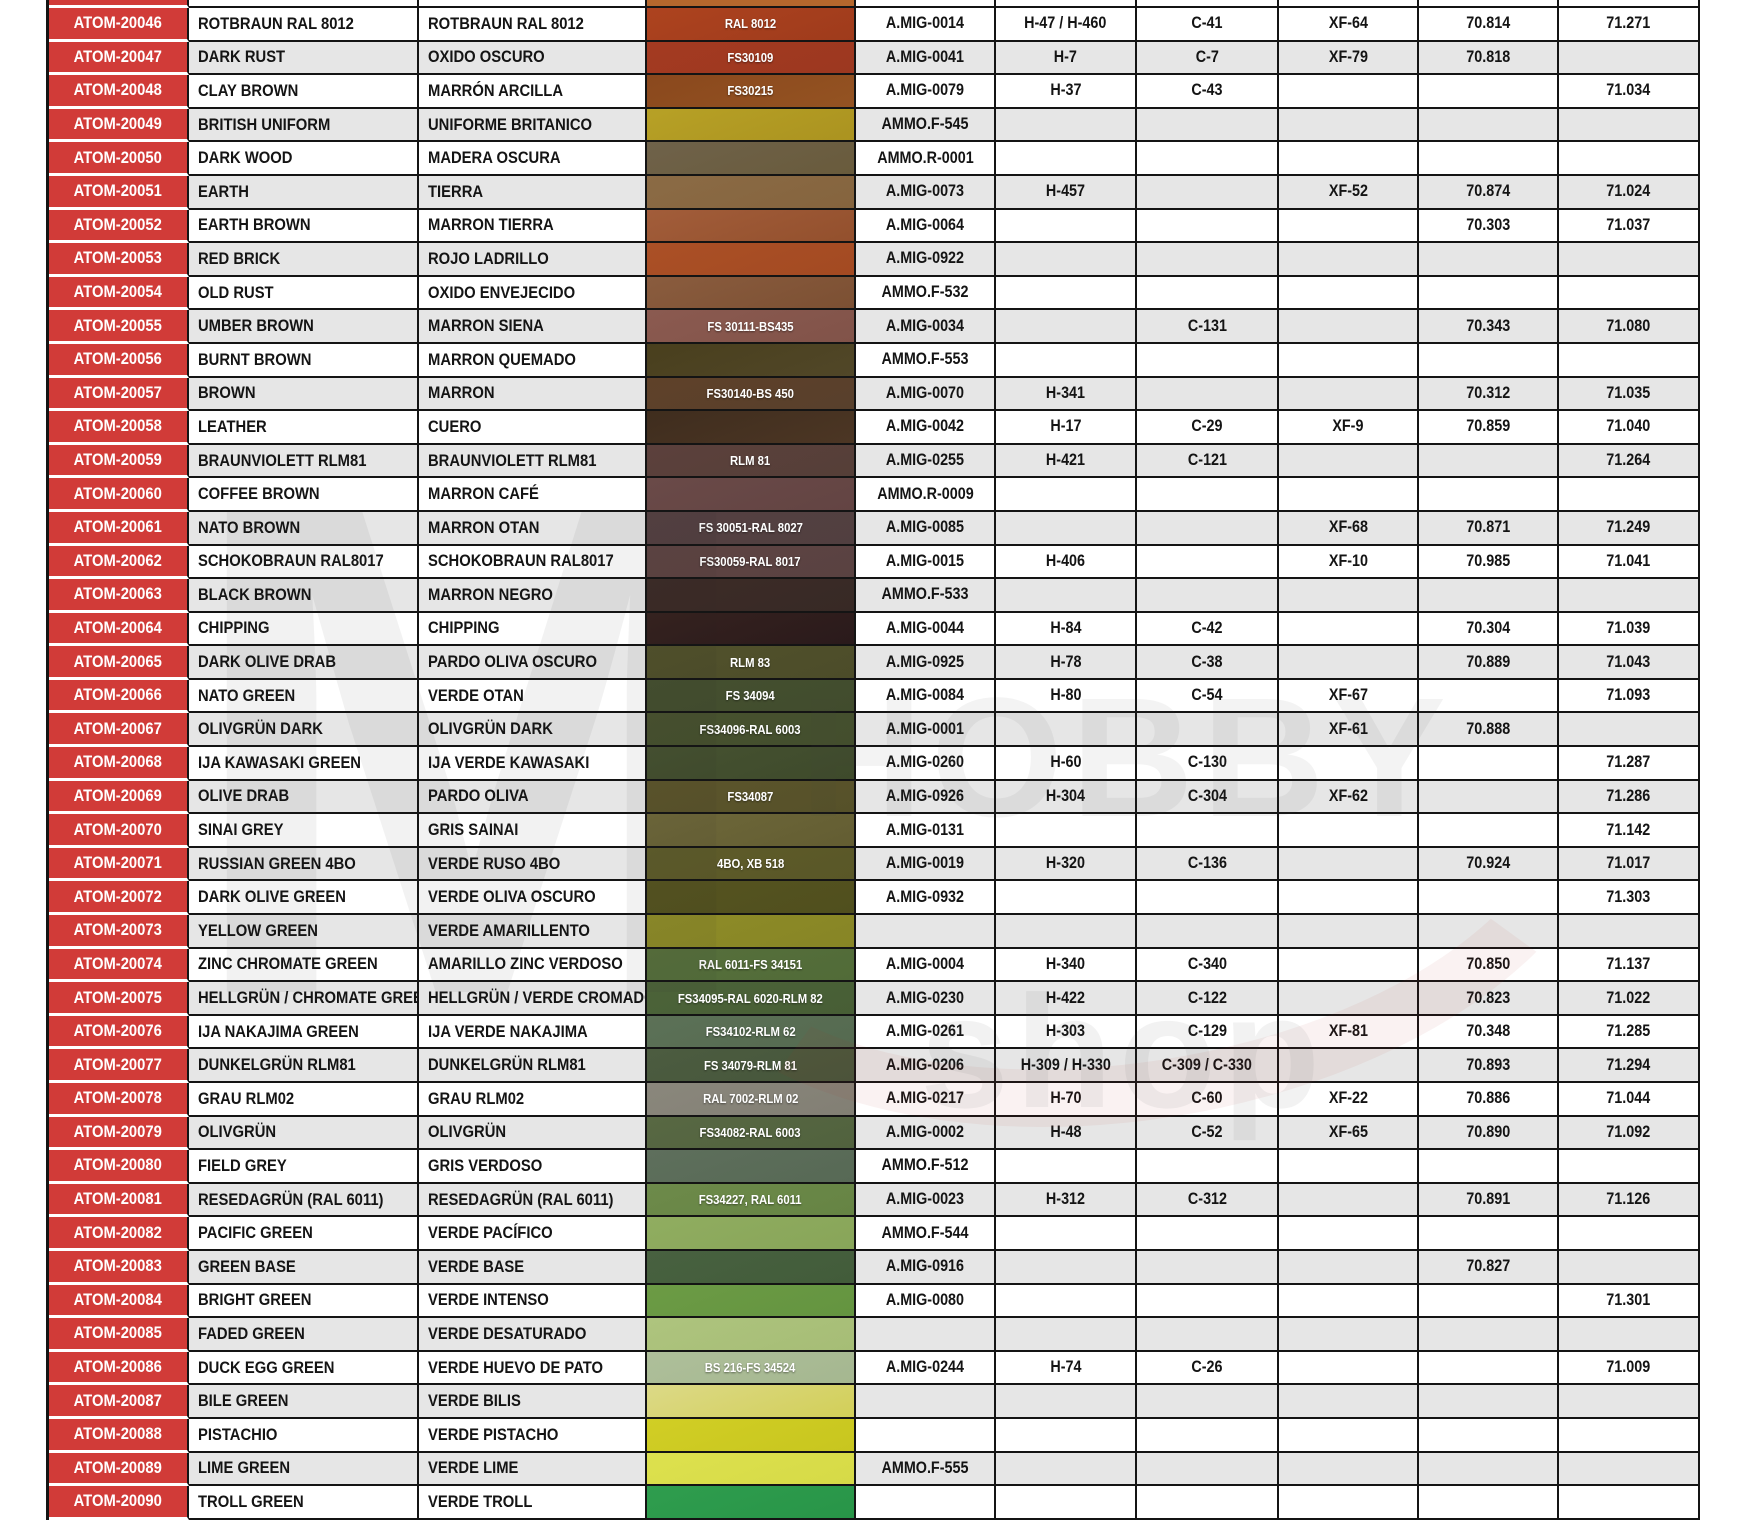  Describe the element at coordinates (926, 1368) in the screenshot. I see `cell-amig: A.MIG-0244` at that location.